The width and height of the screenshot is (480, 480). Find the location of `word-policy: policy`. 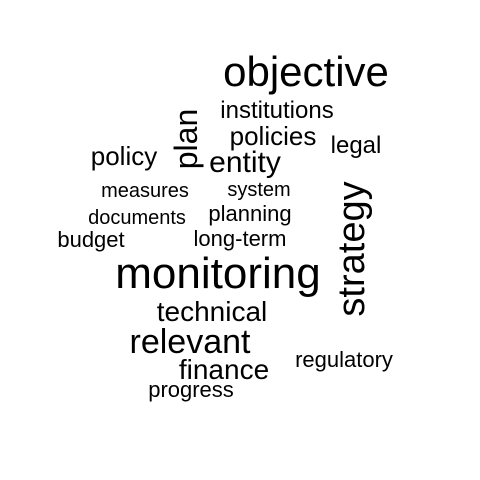

word-policy: policy is located at coordinates (124, 156).